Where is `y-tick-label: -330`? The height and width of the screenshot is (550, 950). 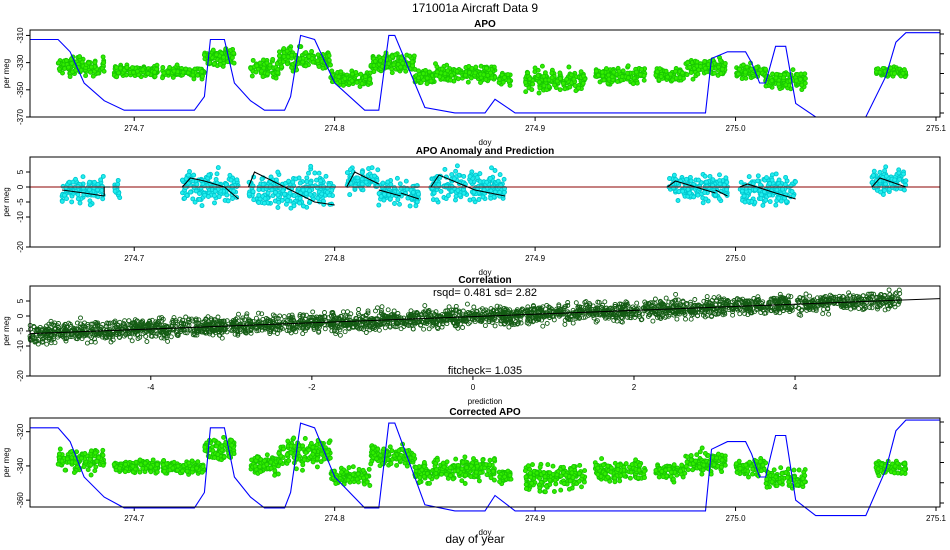 y-tick-label: -330 is located at coordinates (20, 62).